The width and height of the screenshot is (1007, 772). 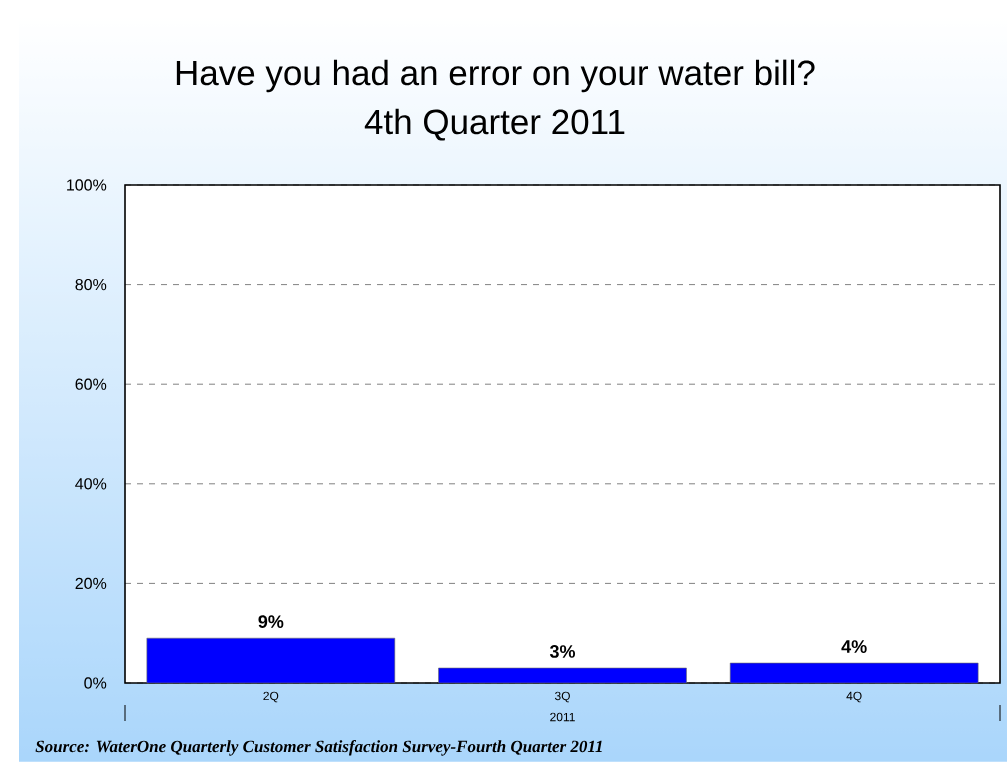 What do you see at coordinates (854, 697) in the screenshot?
I see `x-tick-label: 4Q` at bounding box center [854, 697].